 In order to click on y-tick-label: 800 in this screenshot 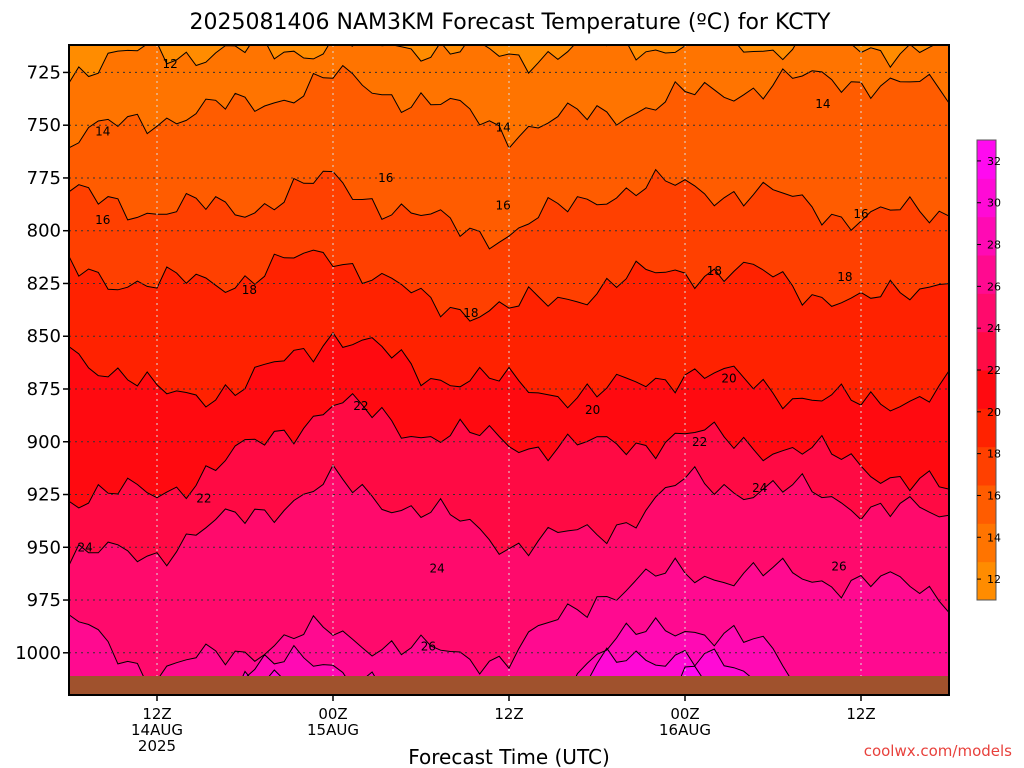, I will do `click(44, 231)`.